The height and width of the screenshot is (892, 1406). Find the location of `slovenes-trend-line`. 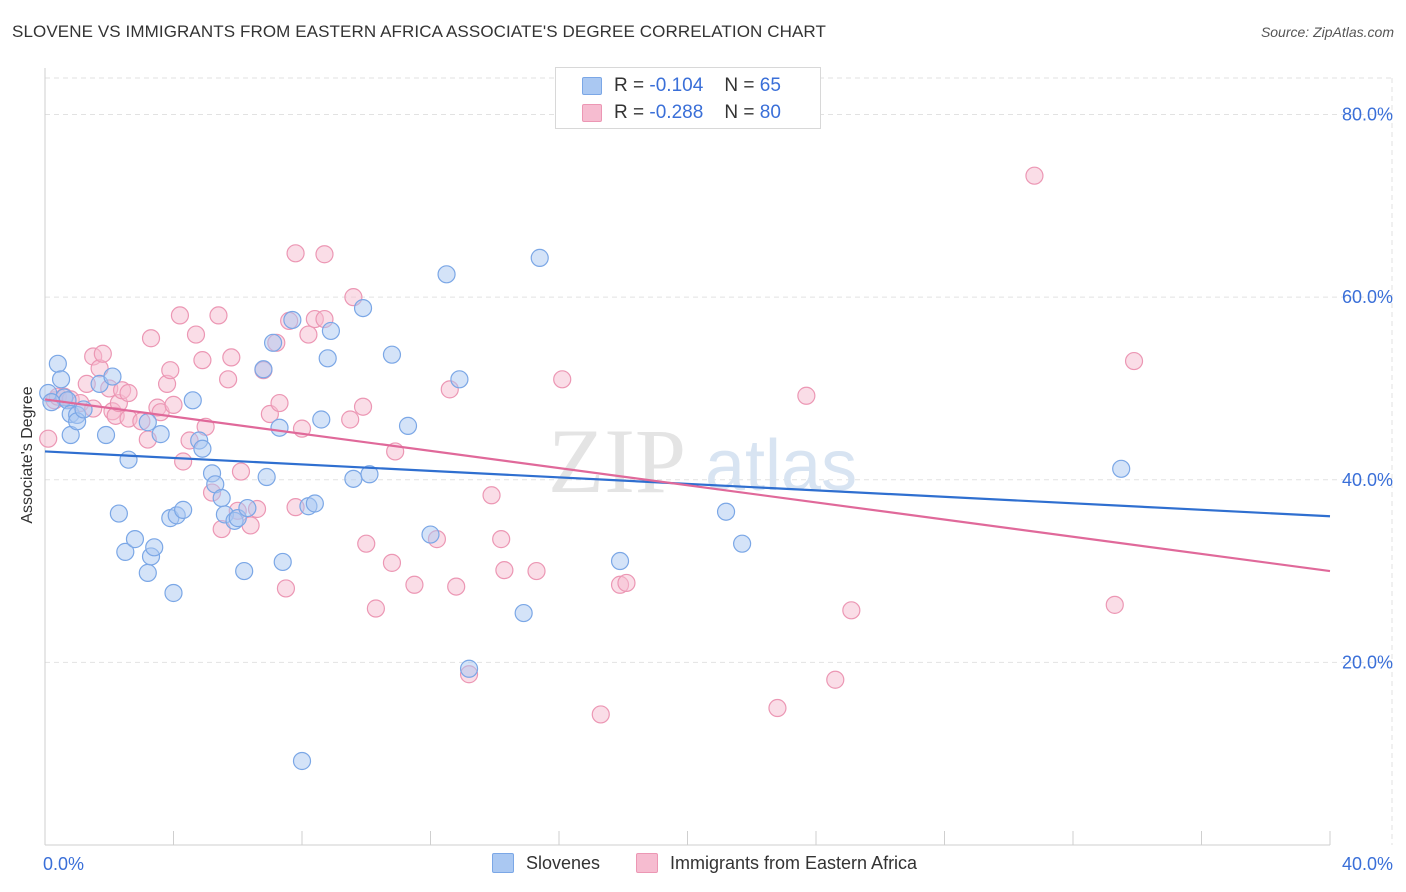

slovenes-trend-line is located at coordinates (687, 484).